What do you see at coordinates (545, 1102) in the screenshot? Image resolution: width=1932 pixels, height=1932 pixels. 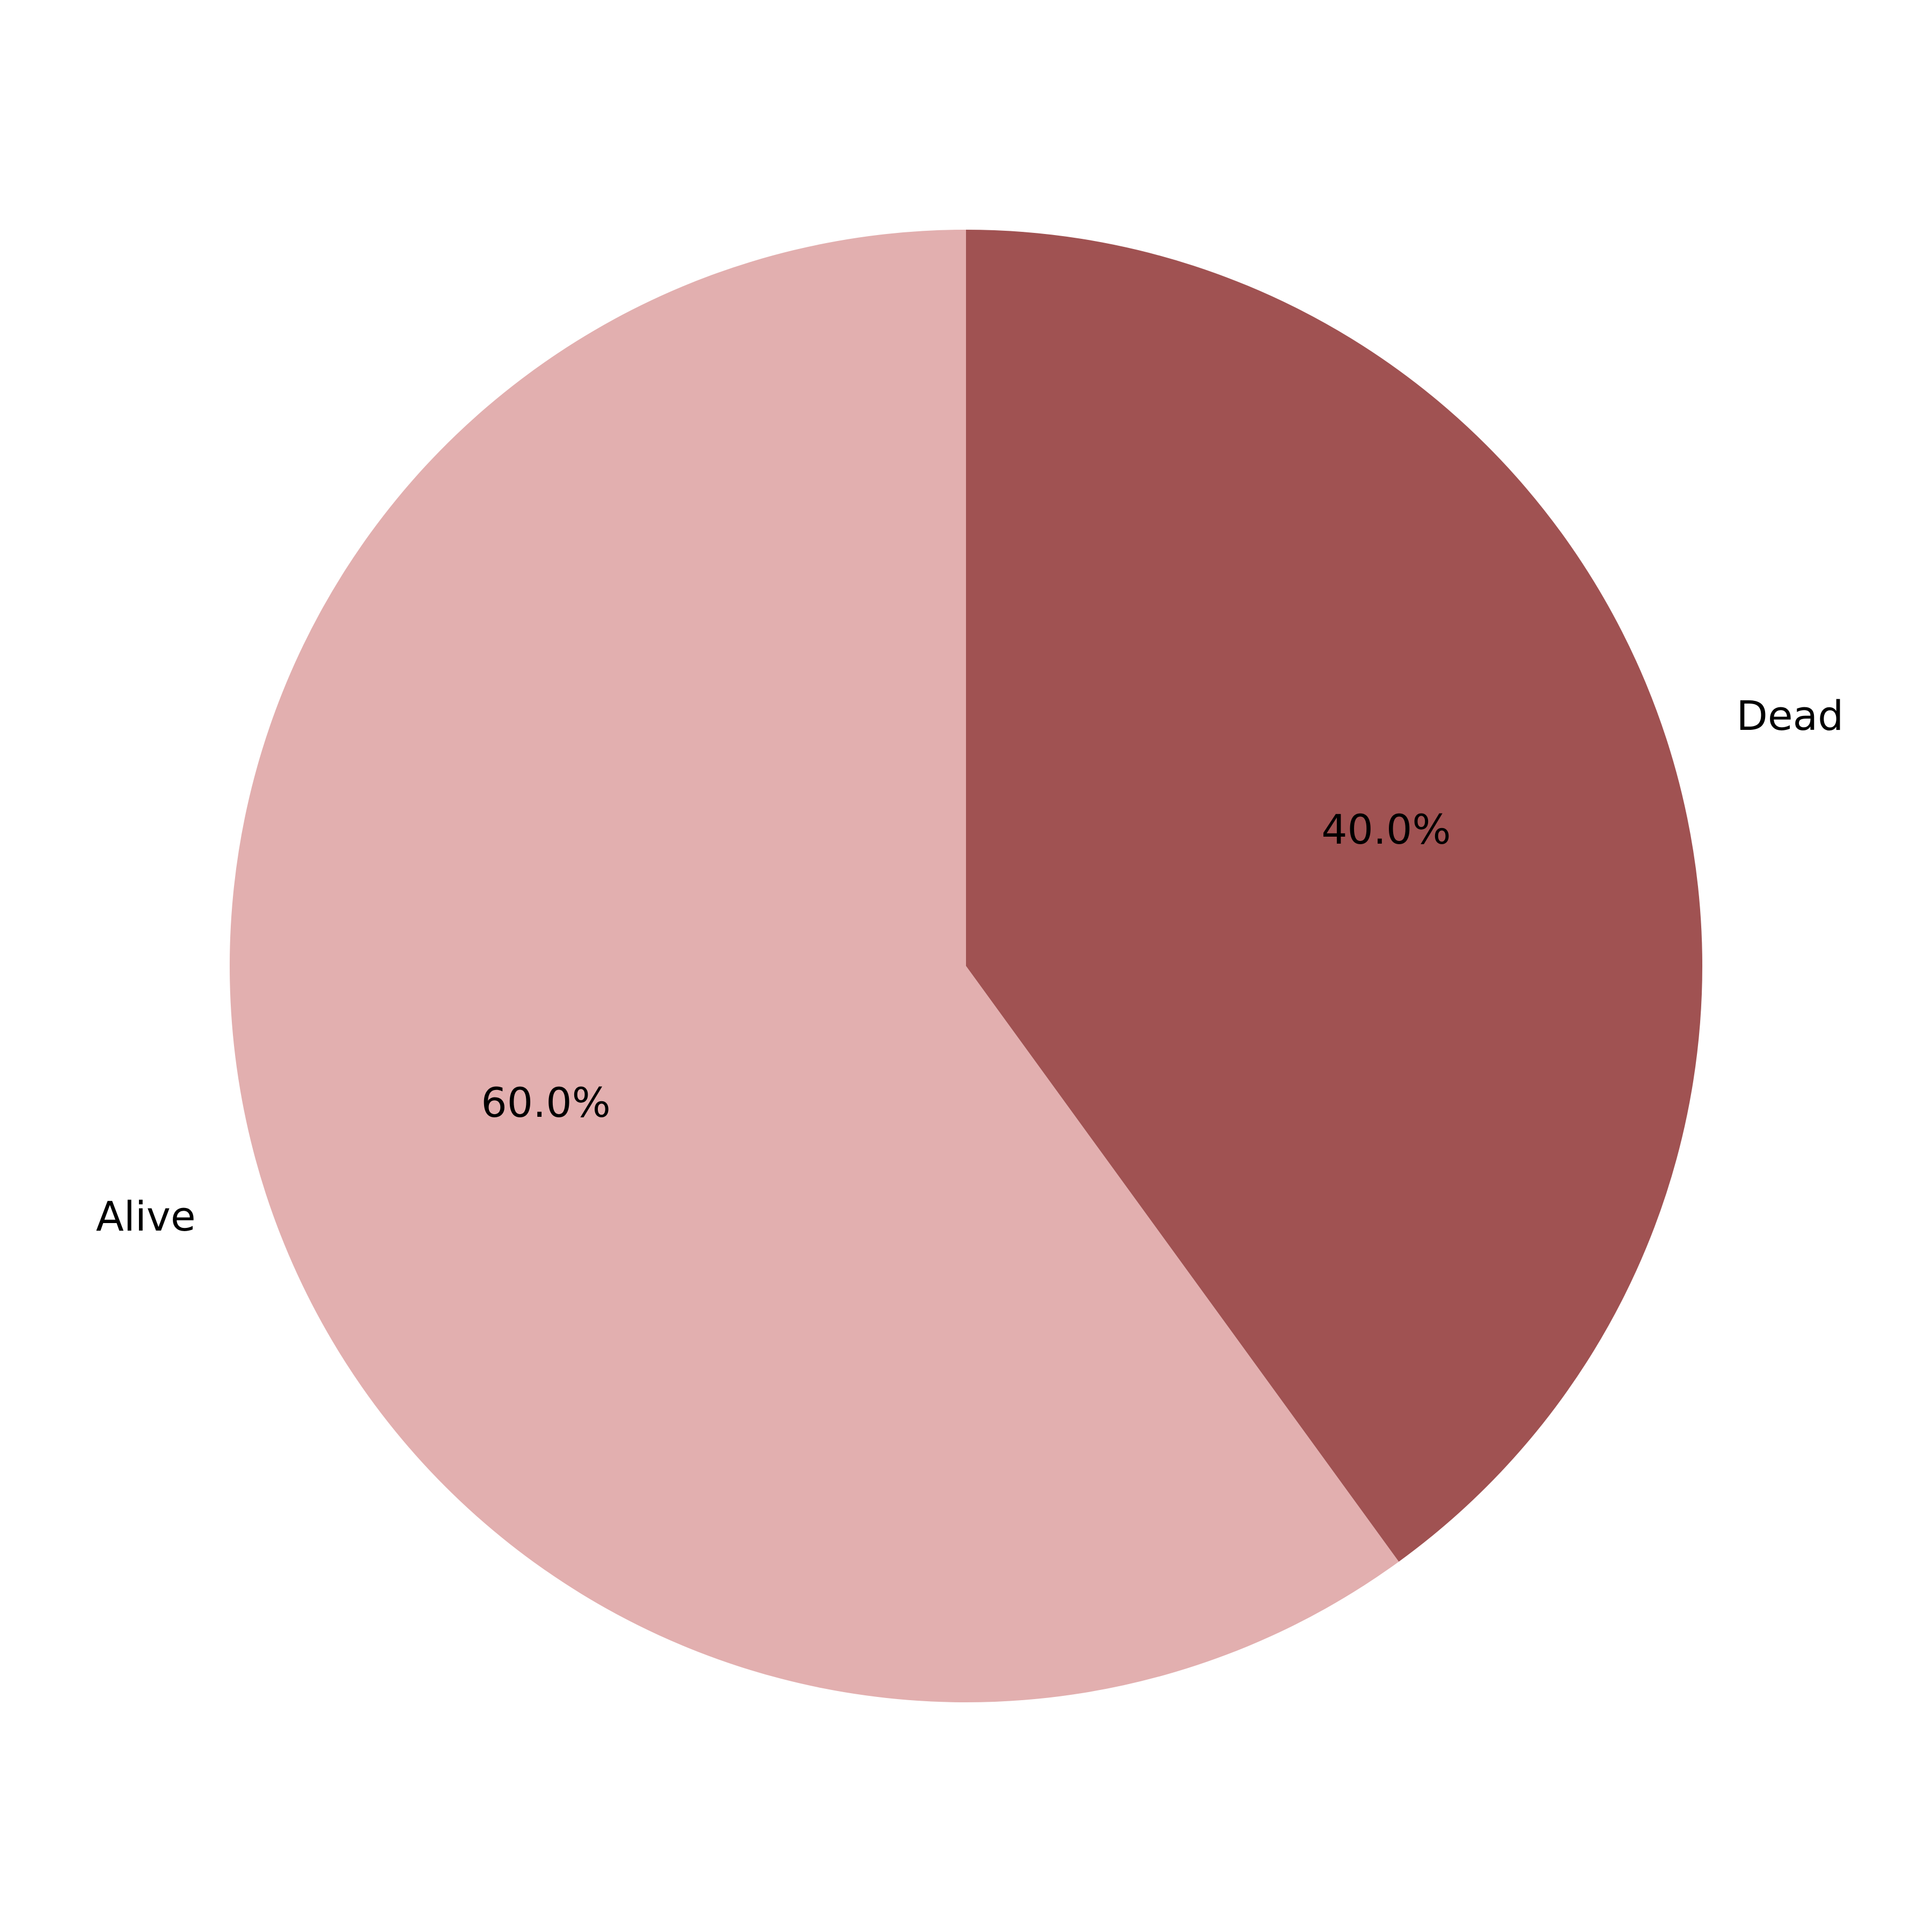 I see `slice-percent-alive: 60.0%` at bounding box center [545, 1102].